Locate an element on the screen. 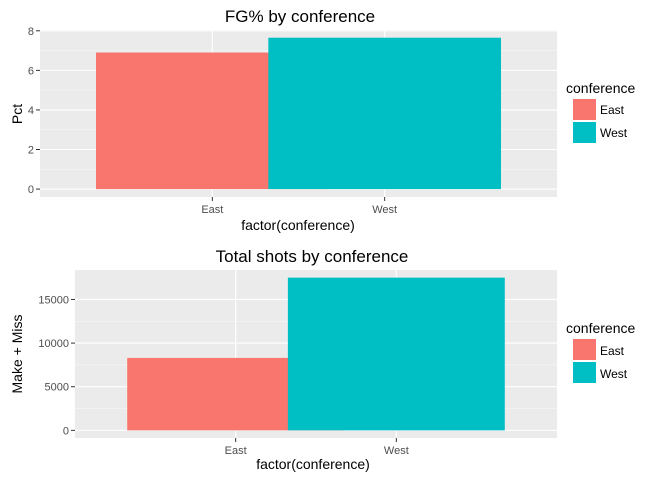 The width and height of the screenshot is (672, 480). y-tick-label: 6 is located at coordinates (31, 71).